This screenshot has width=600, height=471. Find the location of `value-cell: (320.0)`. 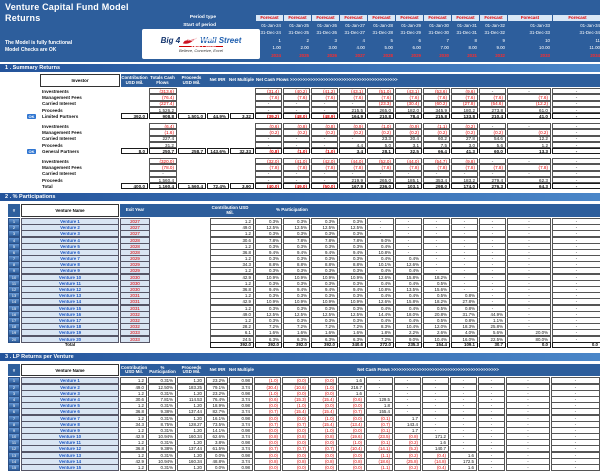

value-cell: (320.0) is located at coordinates (163, 161).